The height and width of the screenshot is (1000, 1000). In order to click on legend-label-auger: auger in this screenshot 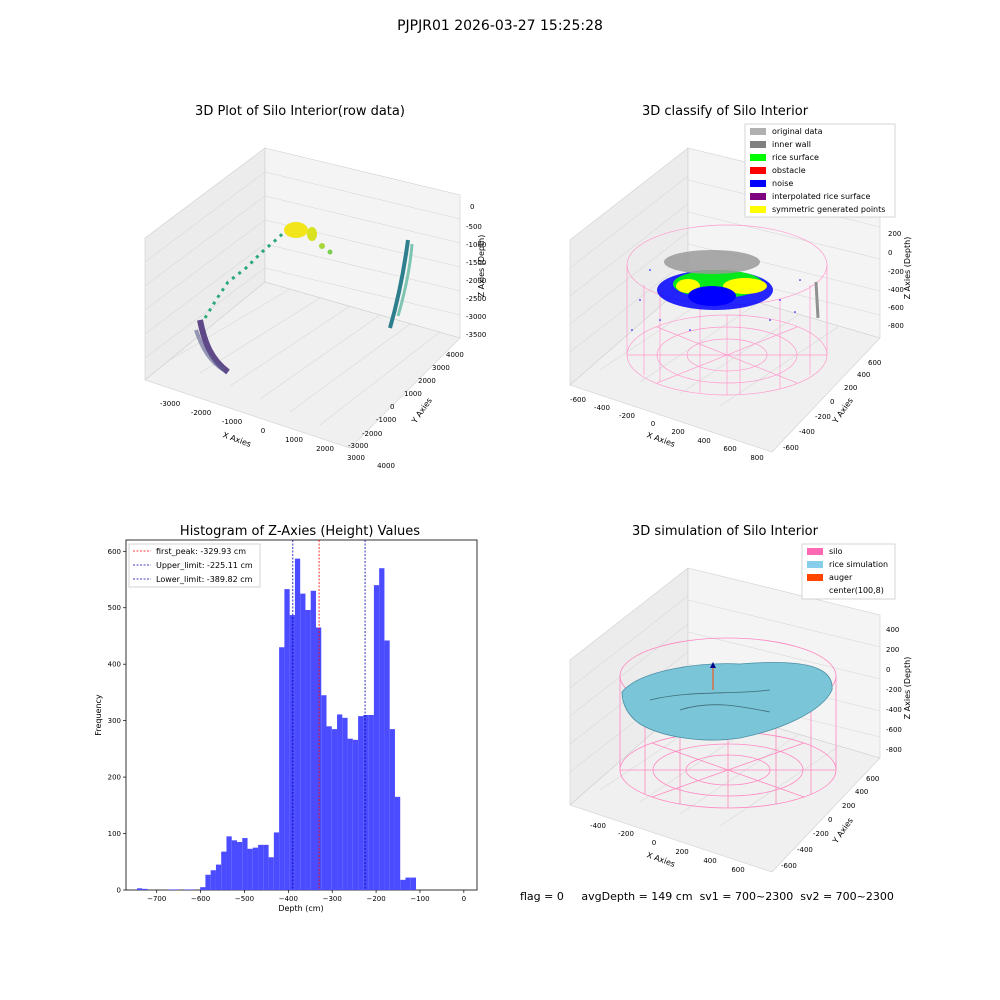, I will do `click(841, 577)`.